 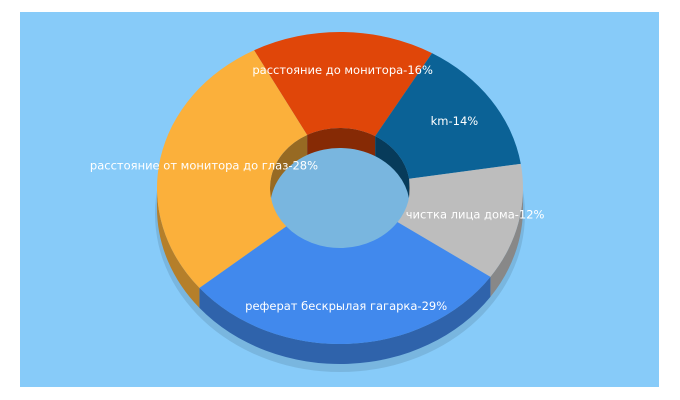 What do you see at coordinates (455, 121) in the screenshot?
I see `slice-label-1: km-14%` at bounding box center [455, 121].